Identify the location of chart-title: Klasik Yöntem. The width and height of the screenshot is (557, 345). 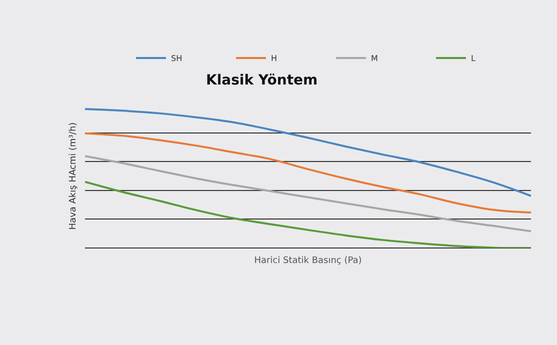
(262, 80).